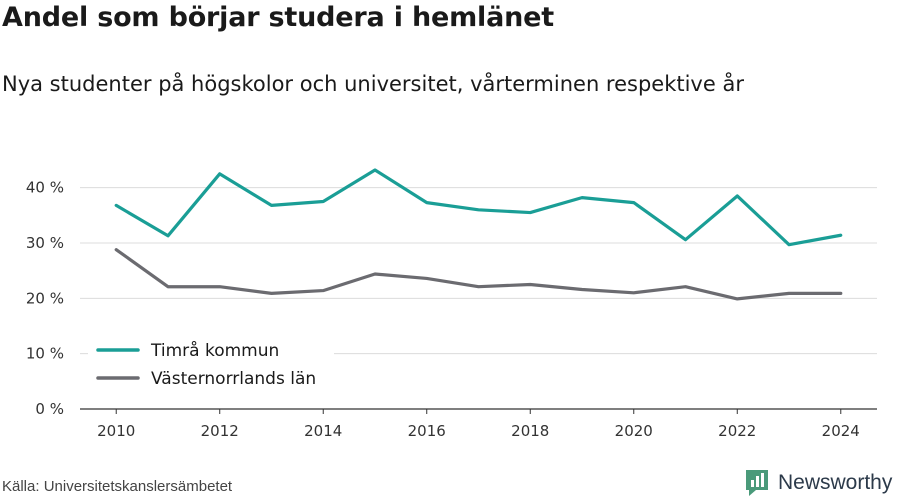  I want to click on chart-title: Andel som börjar studera i hemlänet, so click(278, 17).